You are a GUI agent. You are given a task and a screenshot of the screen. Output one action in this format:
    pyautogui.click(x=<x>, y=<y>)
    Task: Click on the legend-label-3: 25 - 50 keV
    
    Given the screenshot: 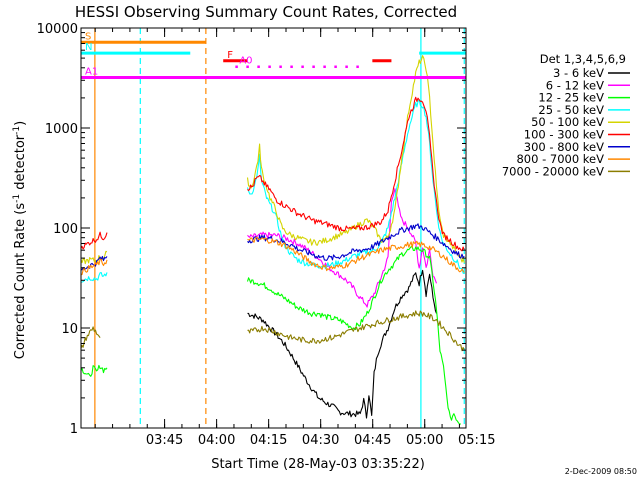 What is the action you would take?
    pyautogui.click(x=571, y=110)
    